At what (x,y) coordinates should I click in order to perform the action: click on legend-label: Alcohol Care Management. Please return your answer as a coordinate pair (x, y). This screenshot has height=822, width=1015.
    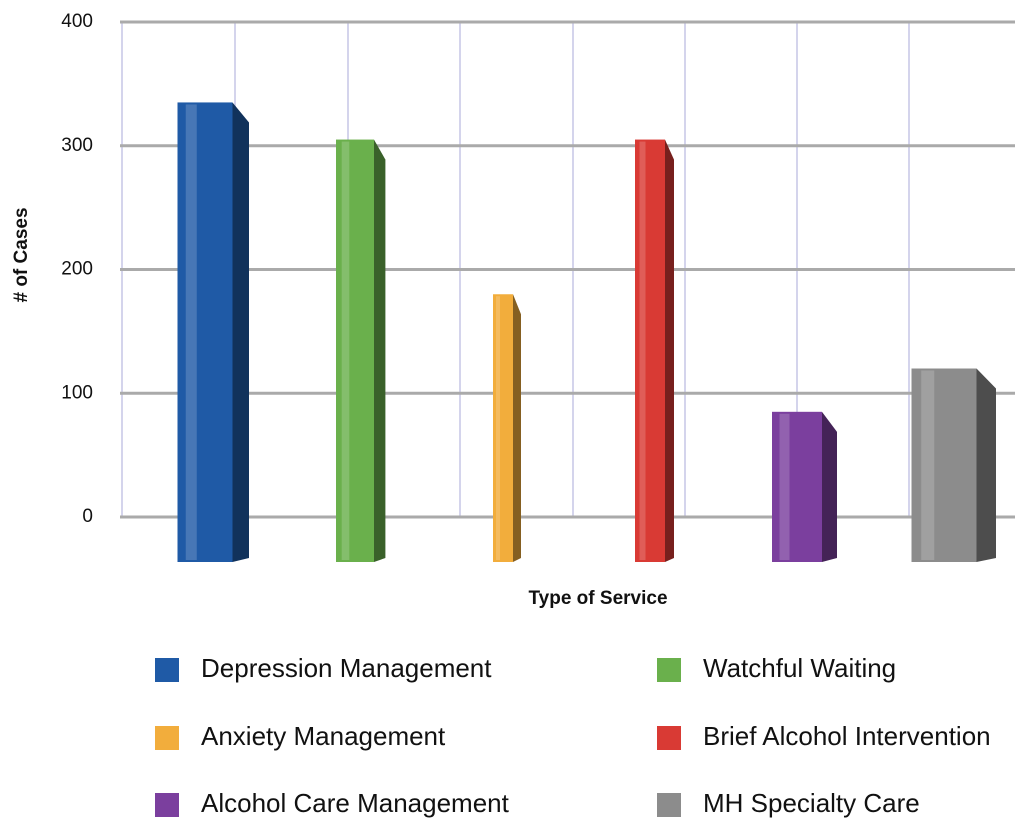
    Looking at the image, I should click on (355, 803).